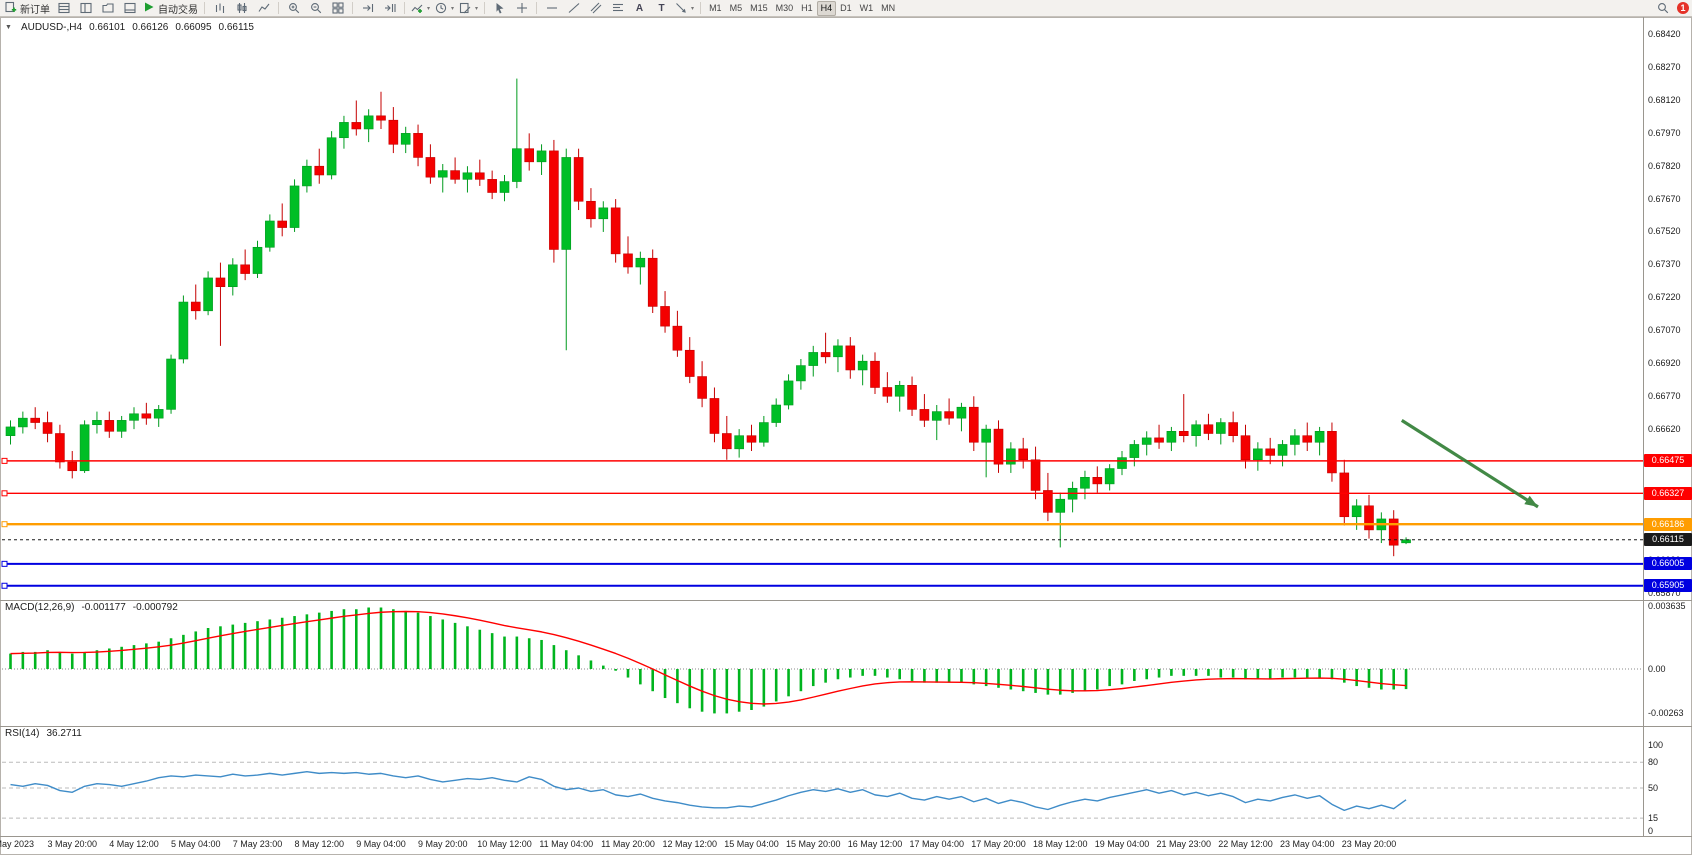 The image size is (1692, 855). What do you see at coordinates (17, 844) in the screenshot?
I see `time-axis-label: 3 May 2023` at bounding box center [17, 844].